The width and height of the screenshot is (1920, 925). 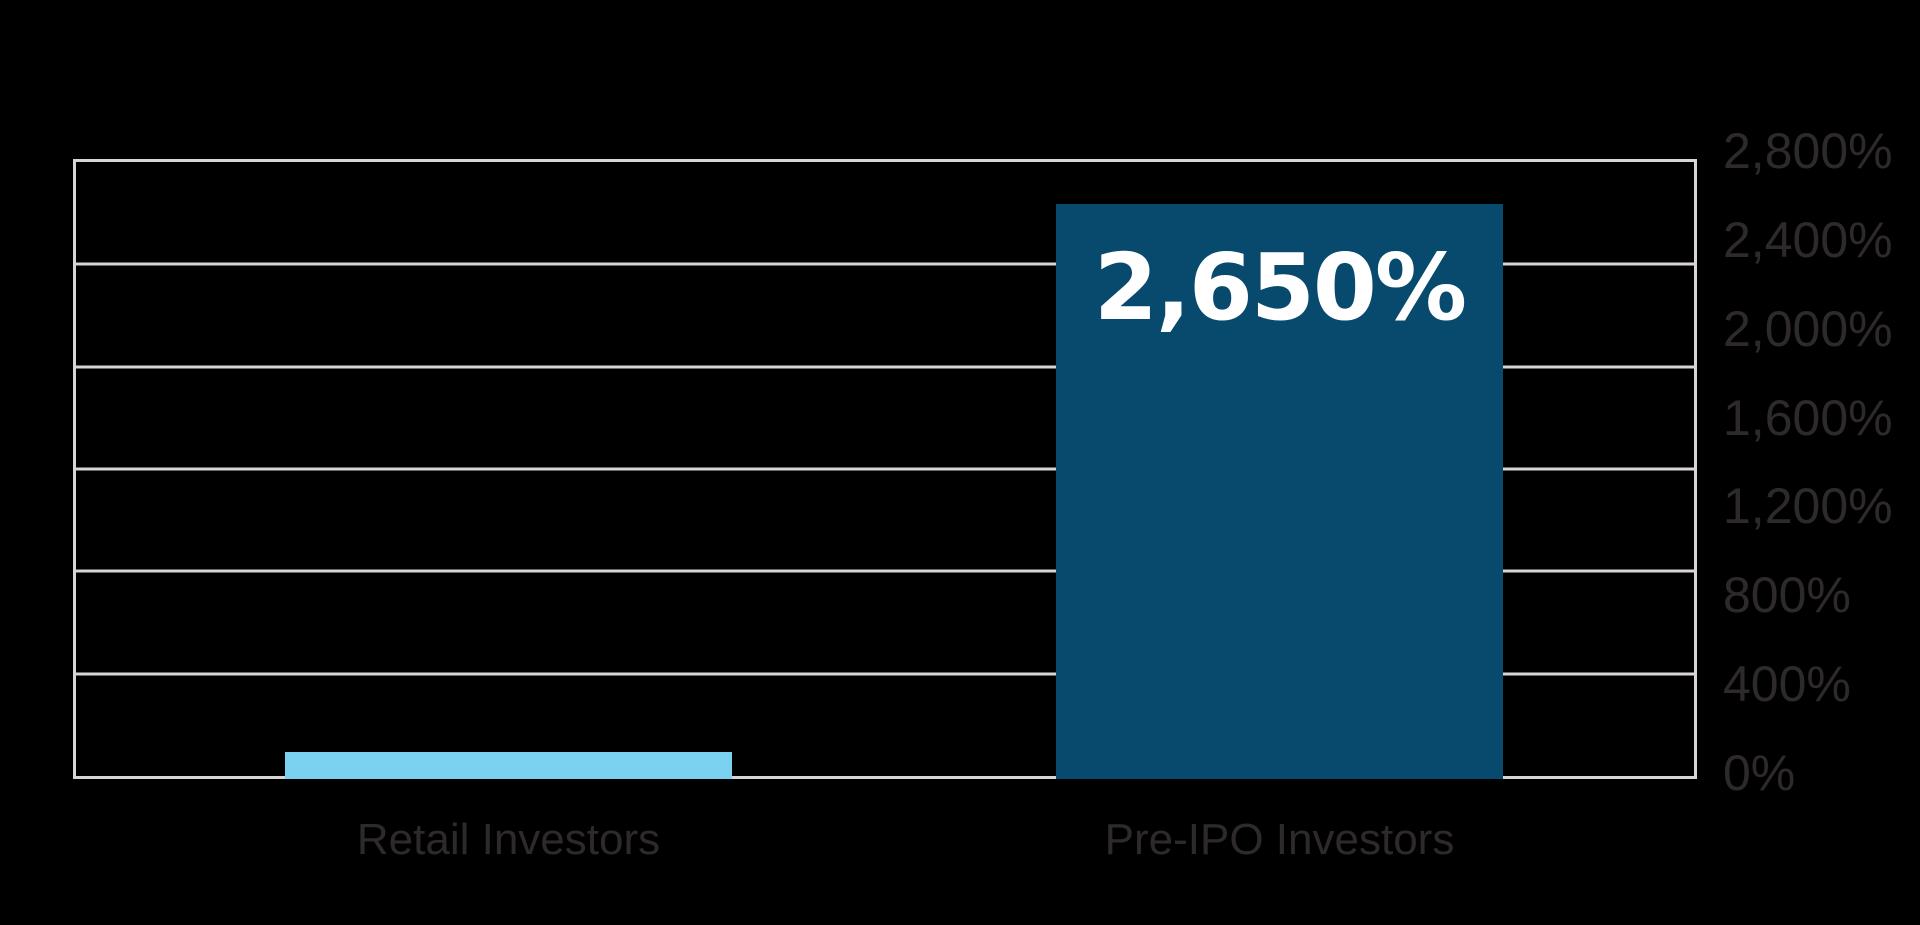 I want to click on bar-value-label: 2,650%, so click(x=1280, y=287).